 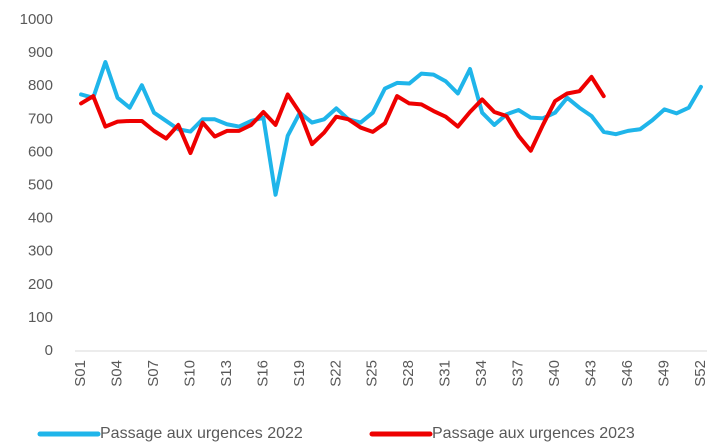 What do you see at coordinates (40, 118) in the screenshot?
I see `y-tick-label: 700` at bounding box center [40, 118].